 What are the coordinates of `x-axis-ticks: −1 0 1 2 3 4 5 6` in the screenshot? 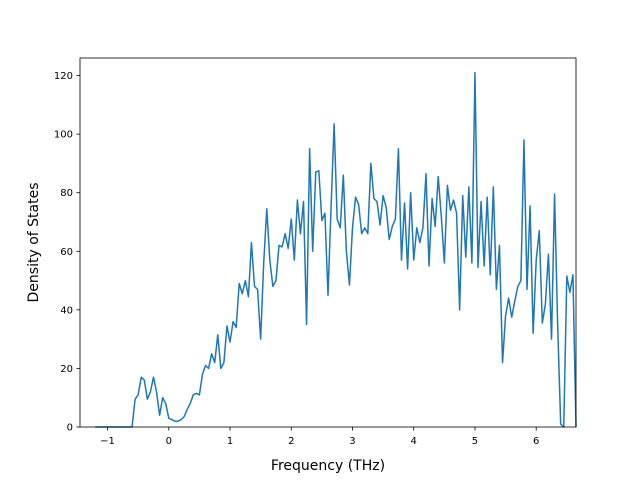 It's located at (319, 437).